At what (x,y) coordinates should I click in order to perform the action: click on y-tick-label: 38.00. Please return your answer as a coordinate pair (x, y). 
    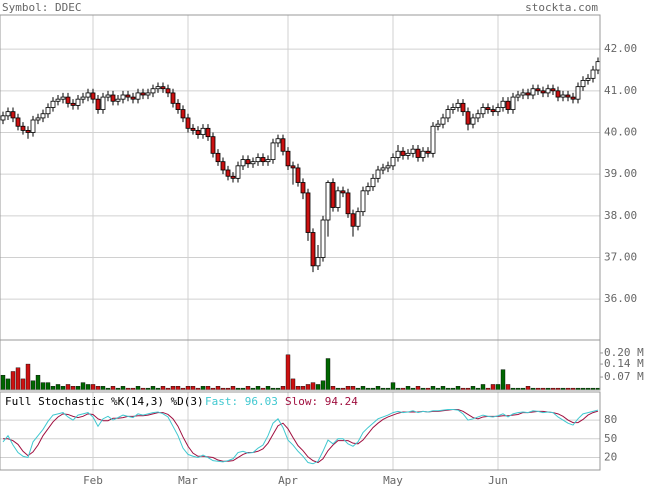
    Looking at the image, I should click on (620, 215).